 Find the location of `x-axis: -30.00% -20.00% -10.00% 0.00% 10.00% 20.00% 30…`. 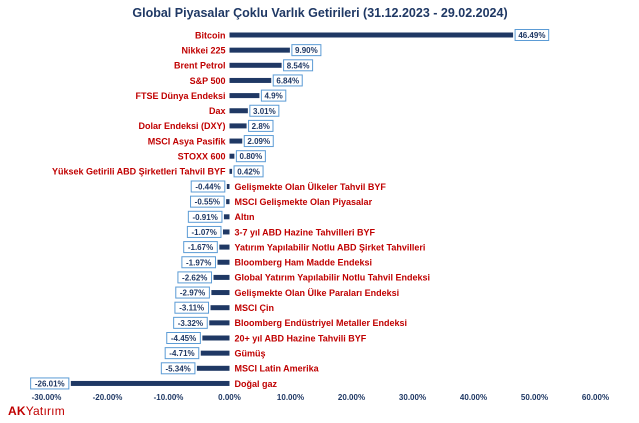

x-axis: -30.00% -20.00% -10.00% 0.00% 10.00% 20.00% 30… is located at coordinates (320, 397).